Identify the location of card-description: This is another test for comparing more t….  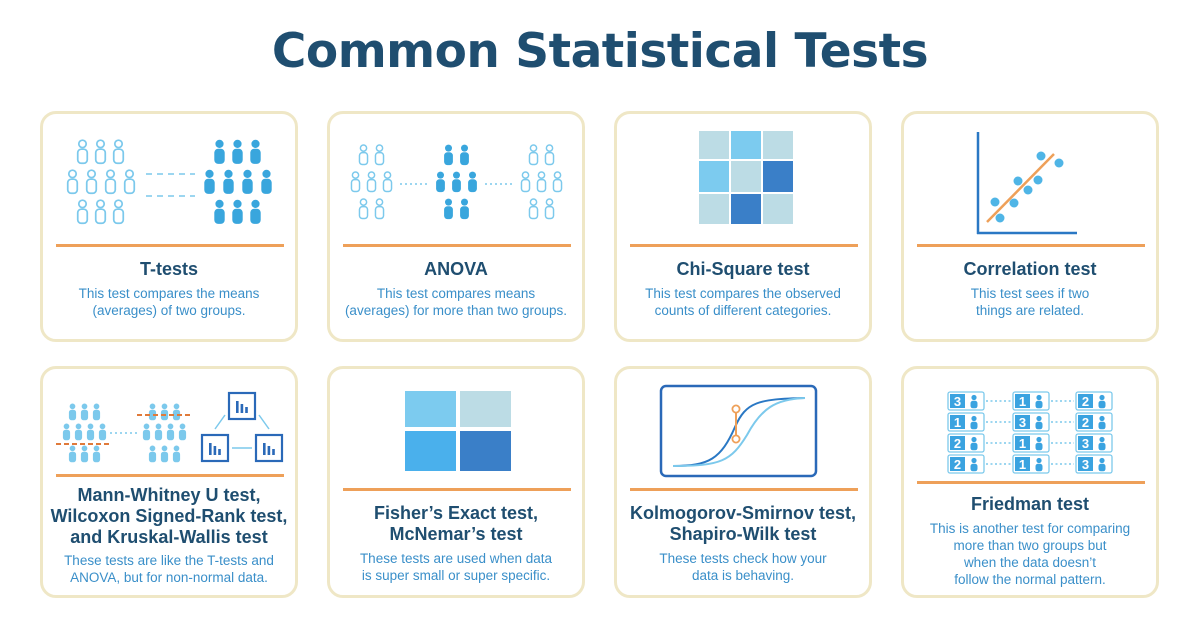
(1030, 554).